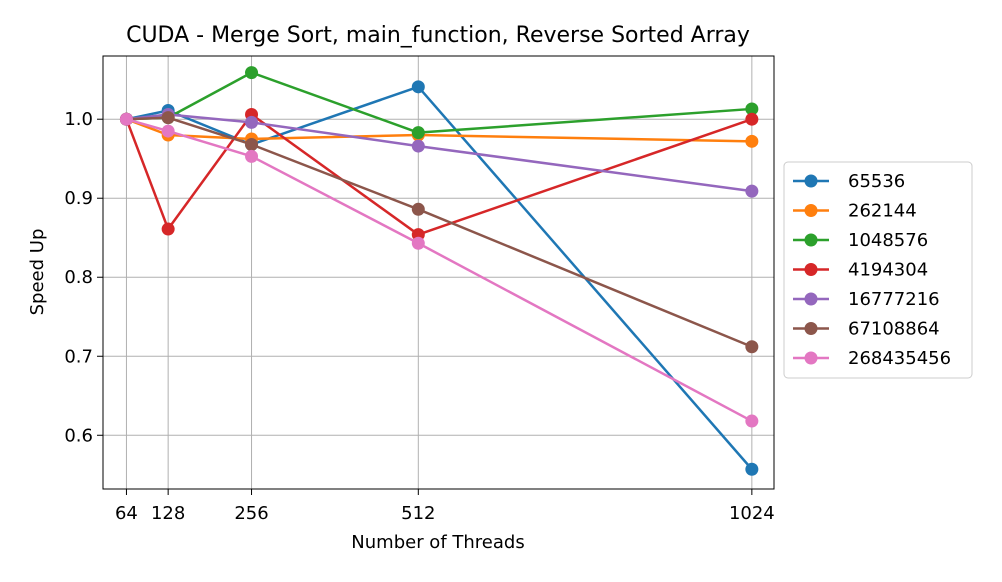  Describe the element at coordinates (894, 299) in the screenshot. I see `legend-label: 16777216` at that location.